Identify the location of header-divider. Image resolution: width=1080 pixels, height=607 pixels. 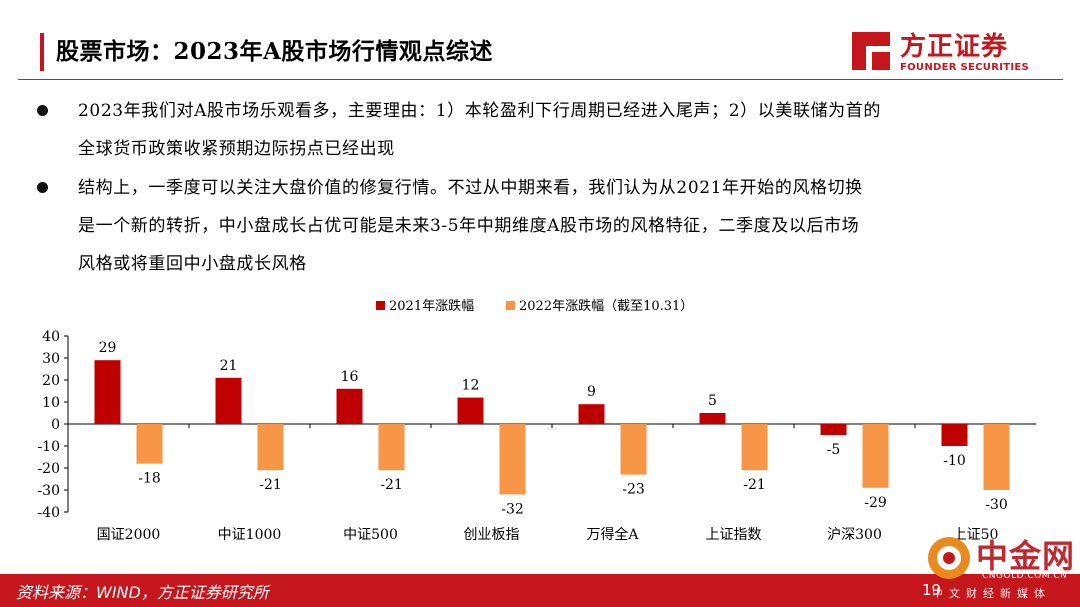
(540, 79).